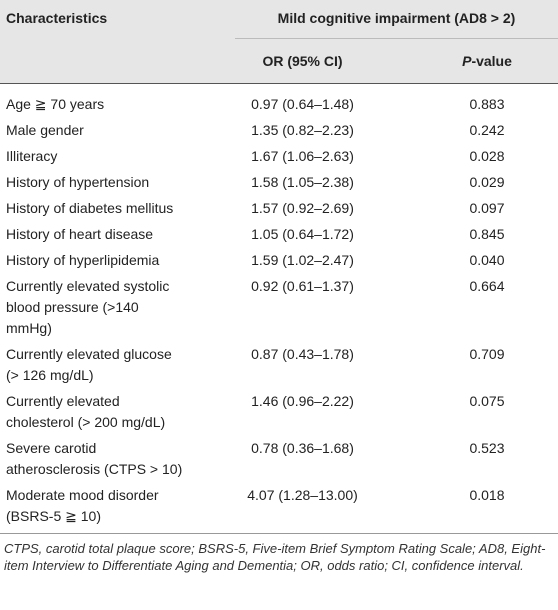  I want to click on characteristic: Age ≧ 70 years, so click(55, 104).